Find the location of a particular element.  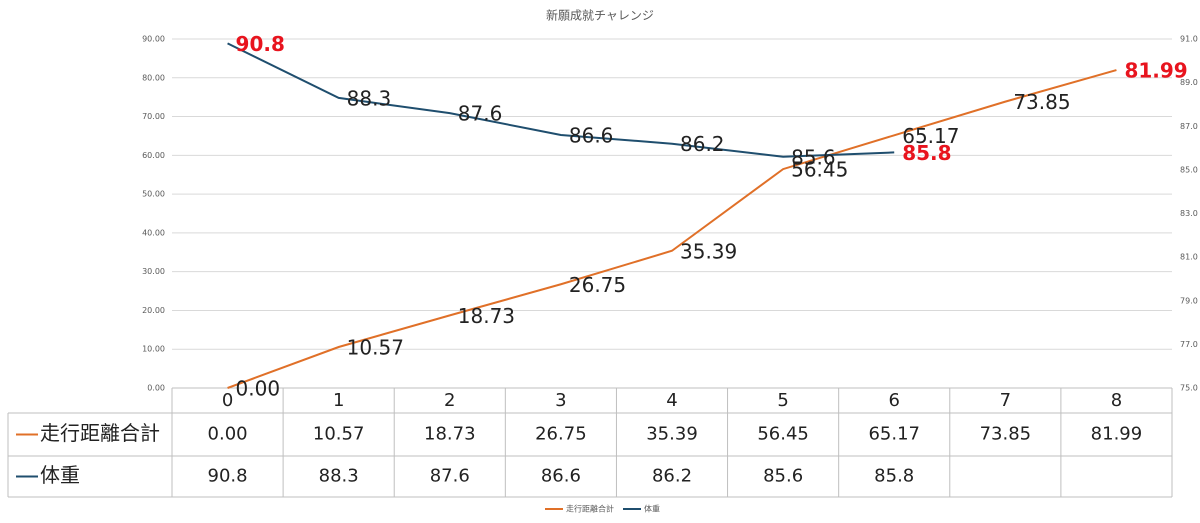

table-cell: 87.6 is located at coordinates (450, 476).